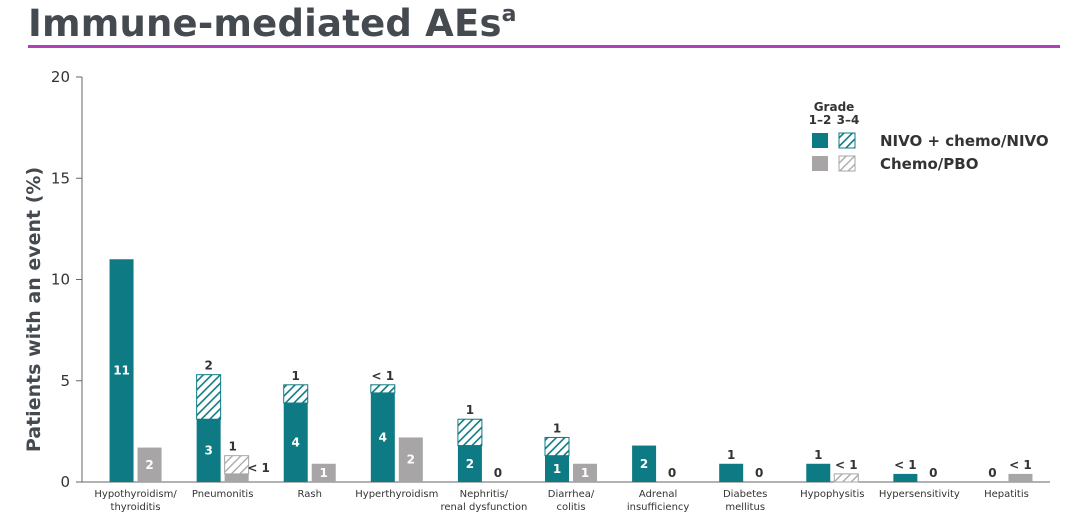 This screenshot has height=531, width=1080. I want to click on x-tick-label: Hypersensitivity, so click(919, 494).